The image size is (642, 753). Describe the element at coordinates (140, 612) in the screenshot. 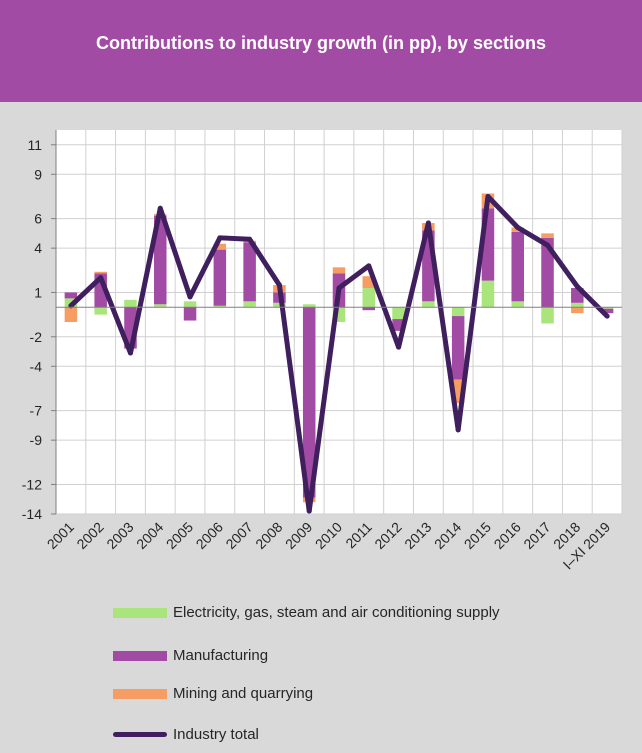

I see `legend-swatch-electricity` at that location.